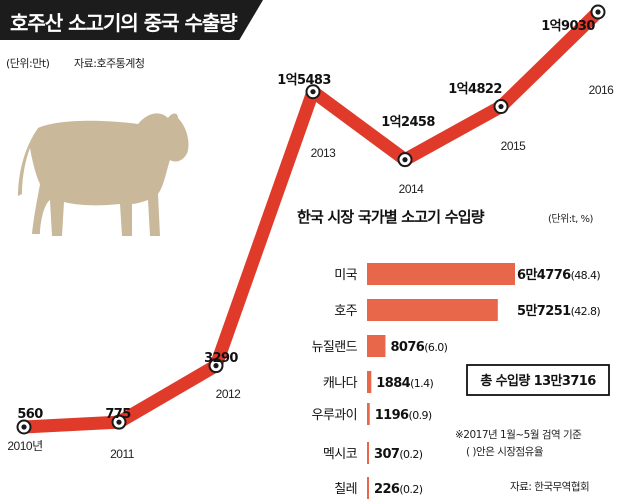  Describe the element at coordinates (421, 383) in the screenshot. I see `bar-share: (1.4)` at that location.